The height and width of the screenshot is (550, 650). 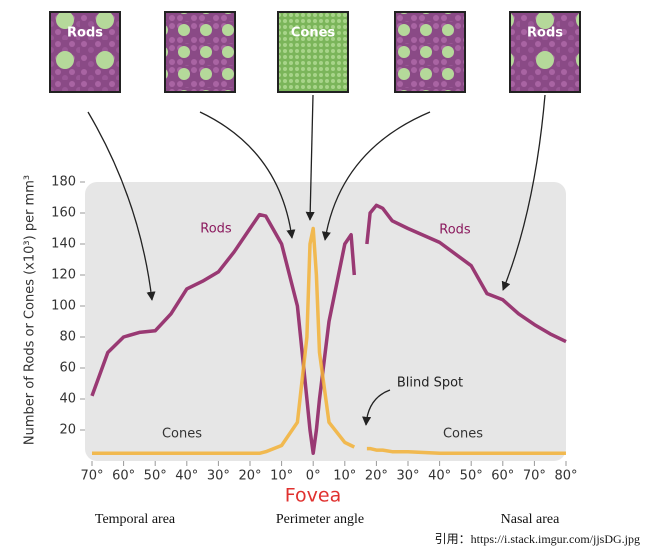 What do you see at coordinates (565, 476) in the screenshot?
I see `x-tick-label: 80°` at bounding box center [565, 476].